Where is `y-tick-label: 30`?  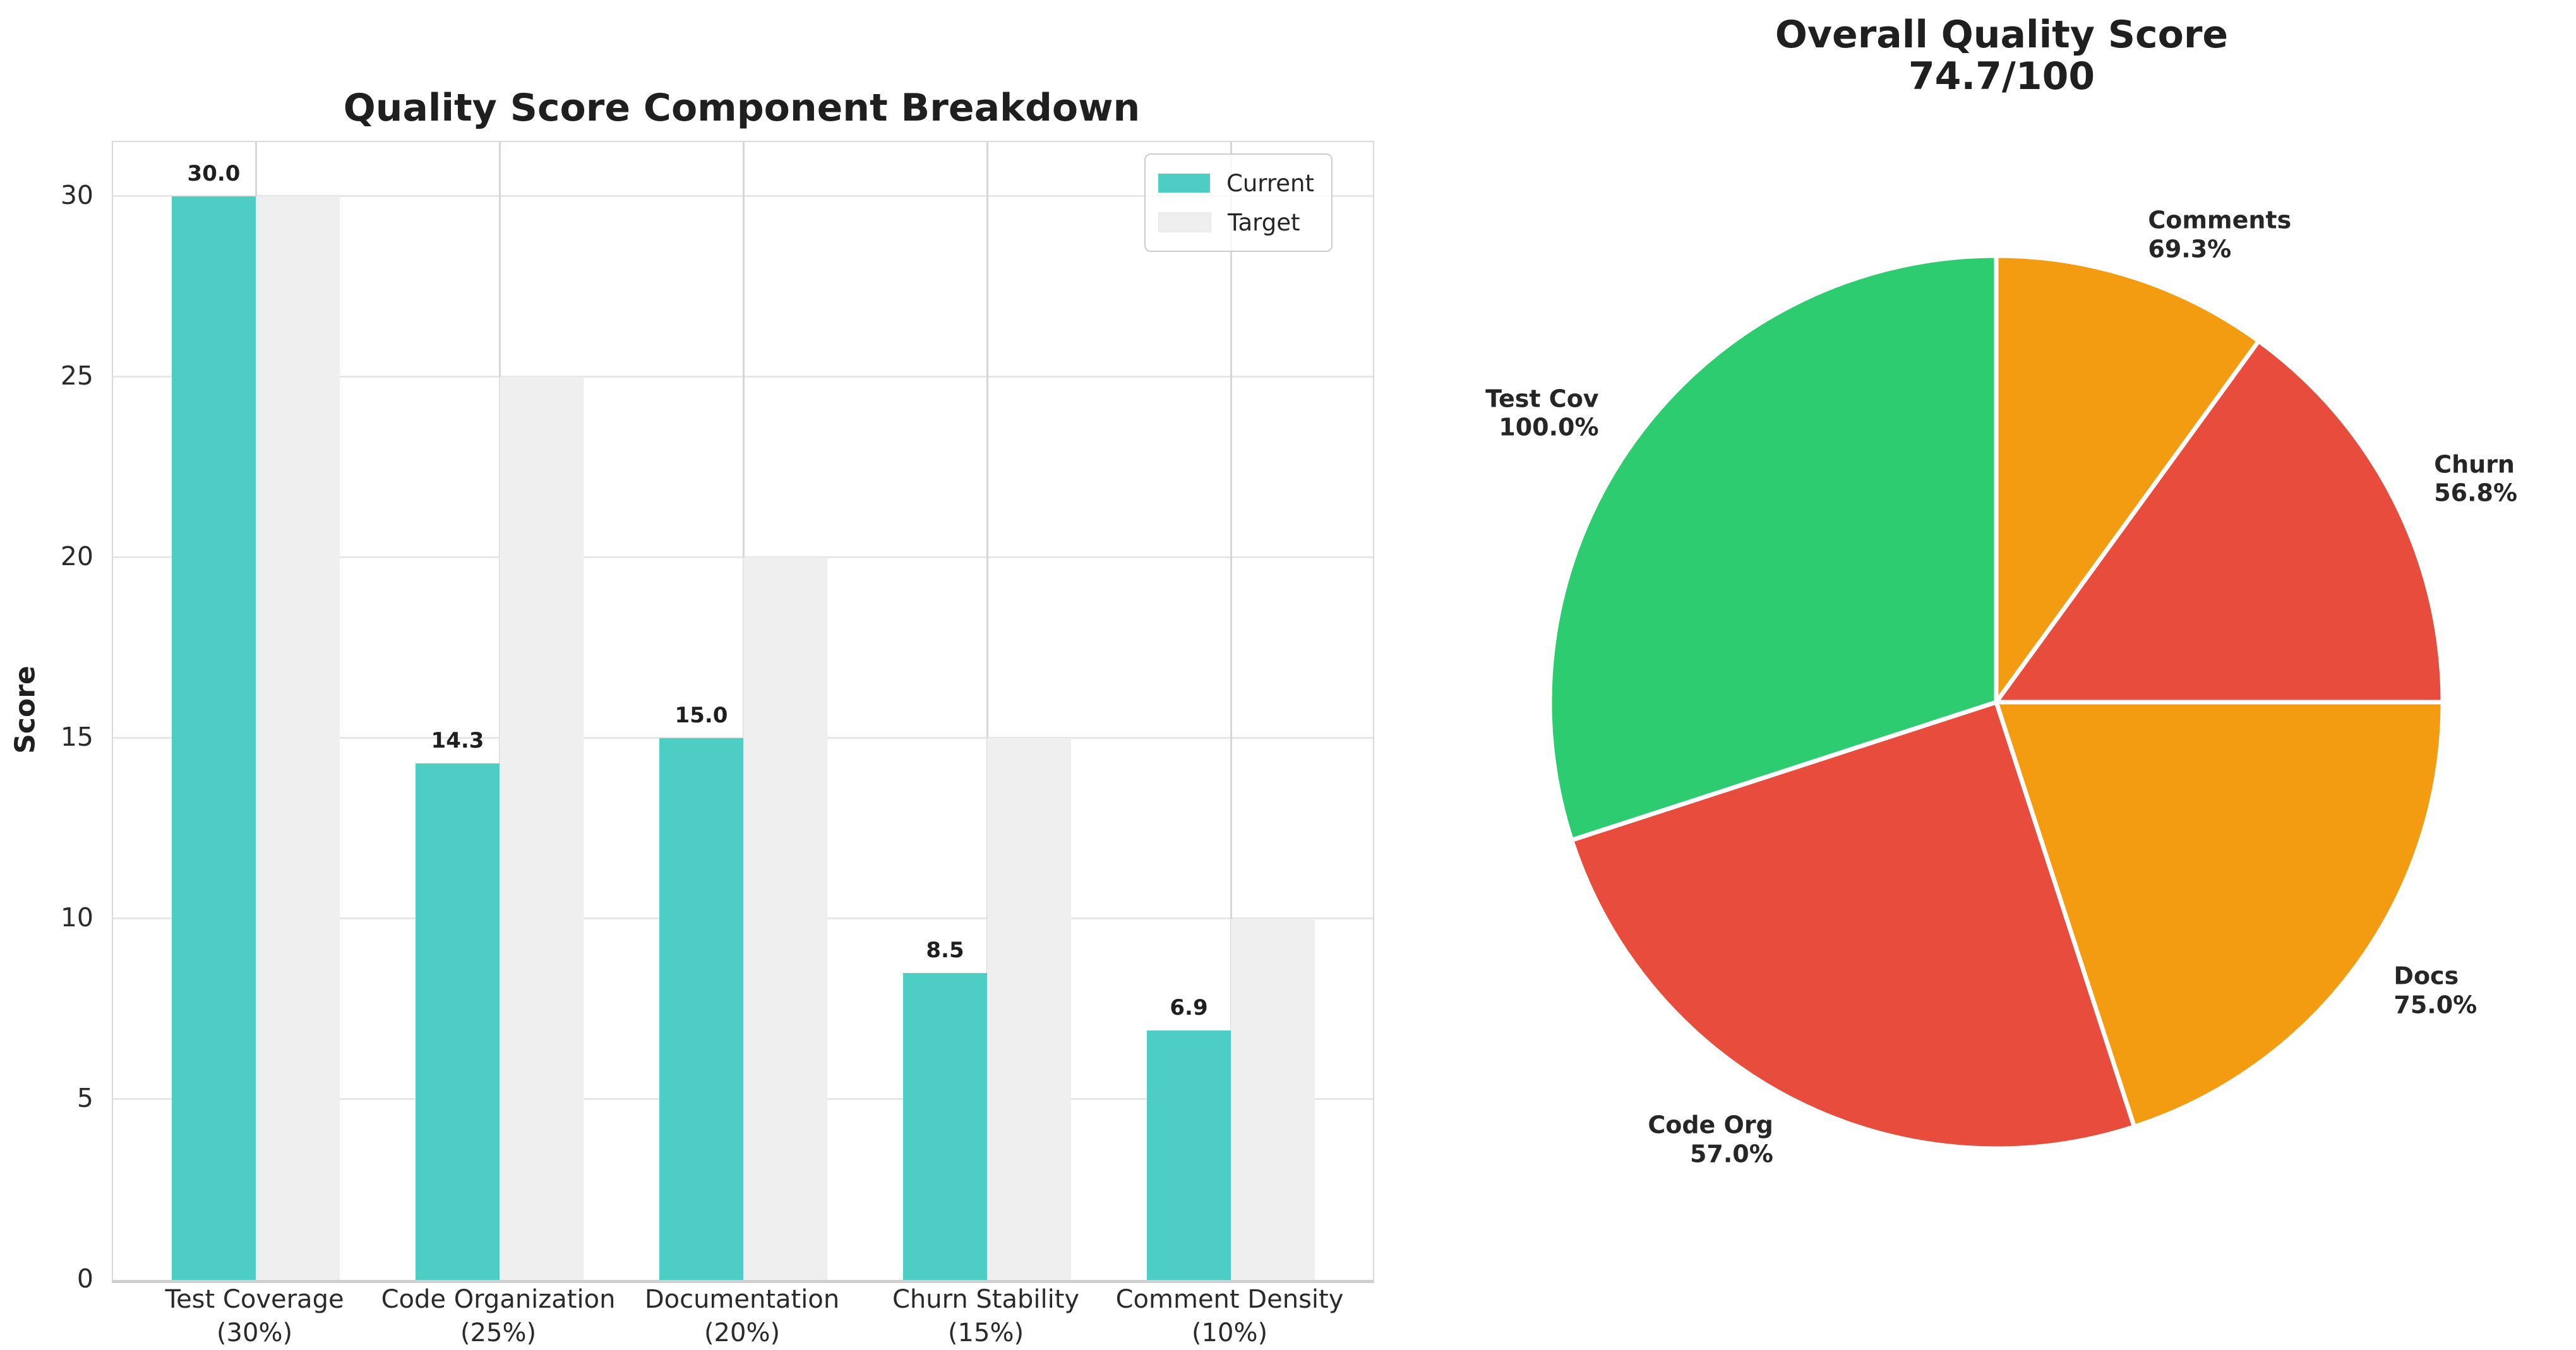
y-tick-label: 30 is located at coordinates (76, 194).